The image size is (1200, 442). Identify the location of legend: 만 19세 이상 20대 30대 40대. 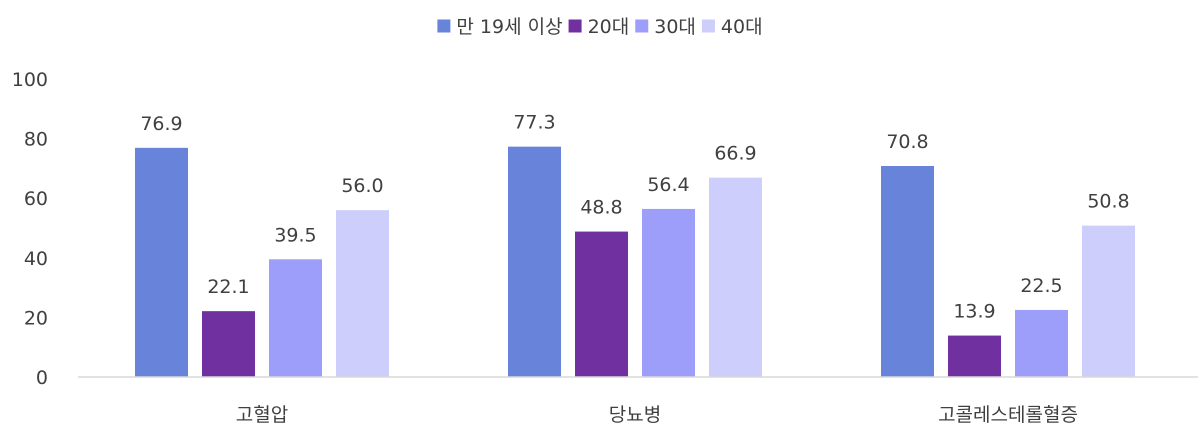
(600, 27).